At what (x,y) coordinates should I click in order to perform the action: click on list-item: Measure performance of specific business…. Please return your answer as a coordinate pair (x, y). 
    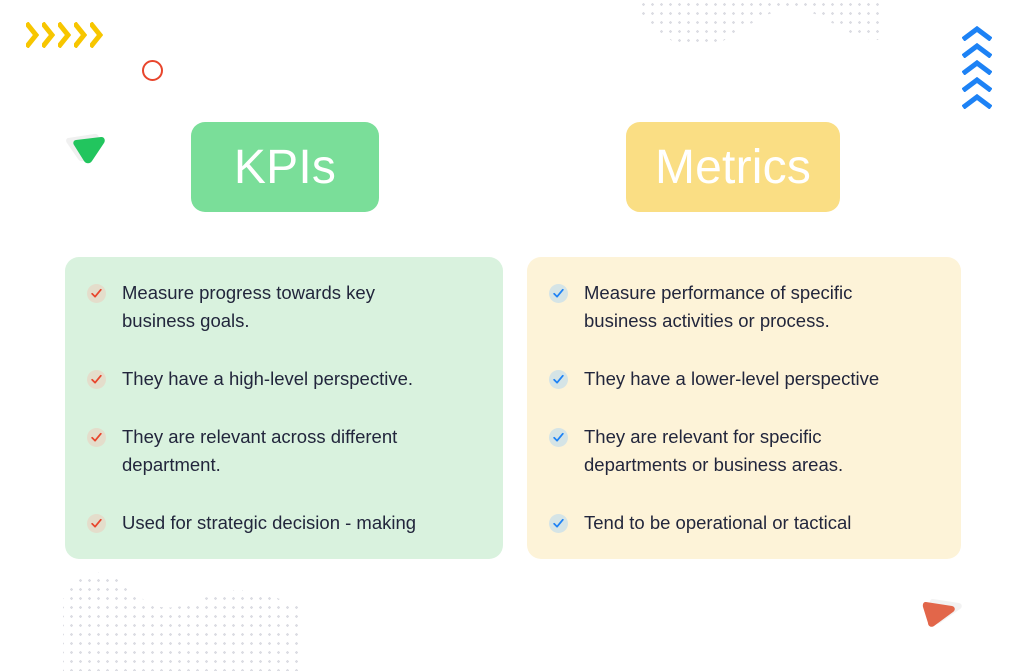
    Looking at the image, I should click on (742, 307).